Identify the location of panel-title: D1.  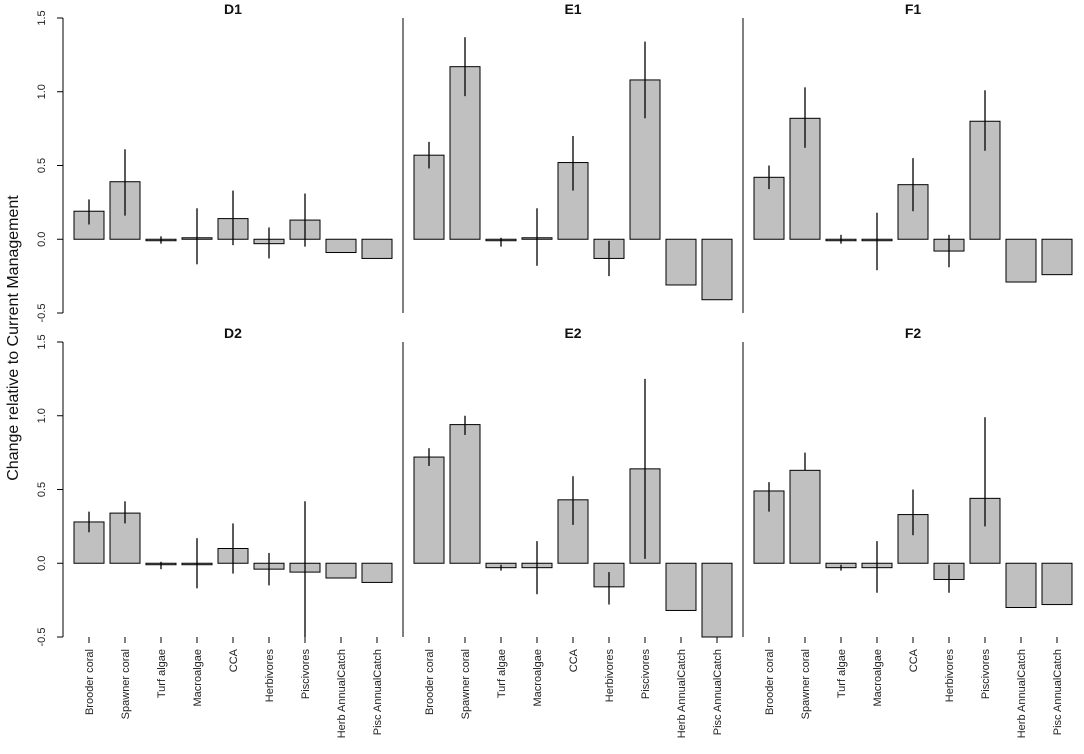
(233, 9).